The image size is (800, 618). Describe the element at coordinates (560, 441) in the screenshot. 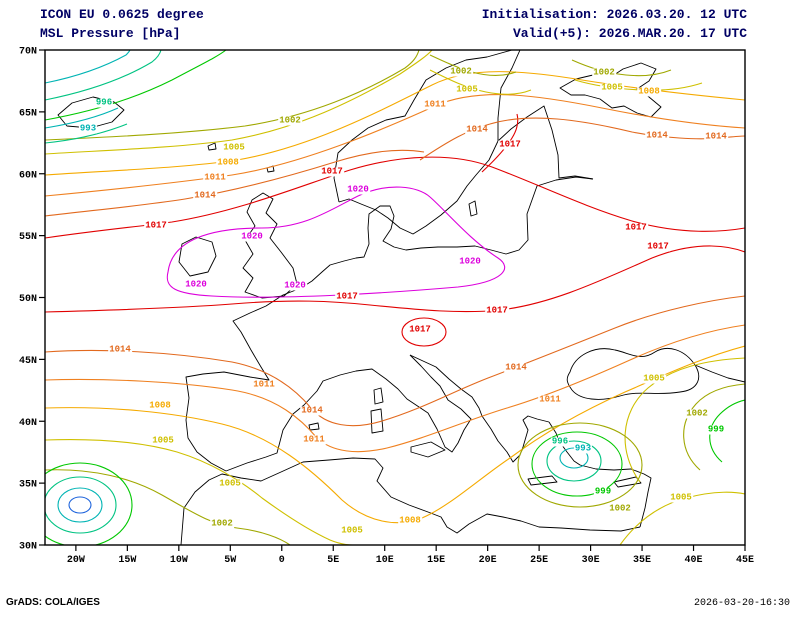

I see `contour-label-996: 996` at that location.